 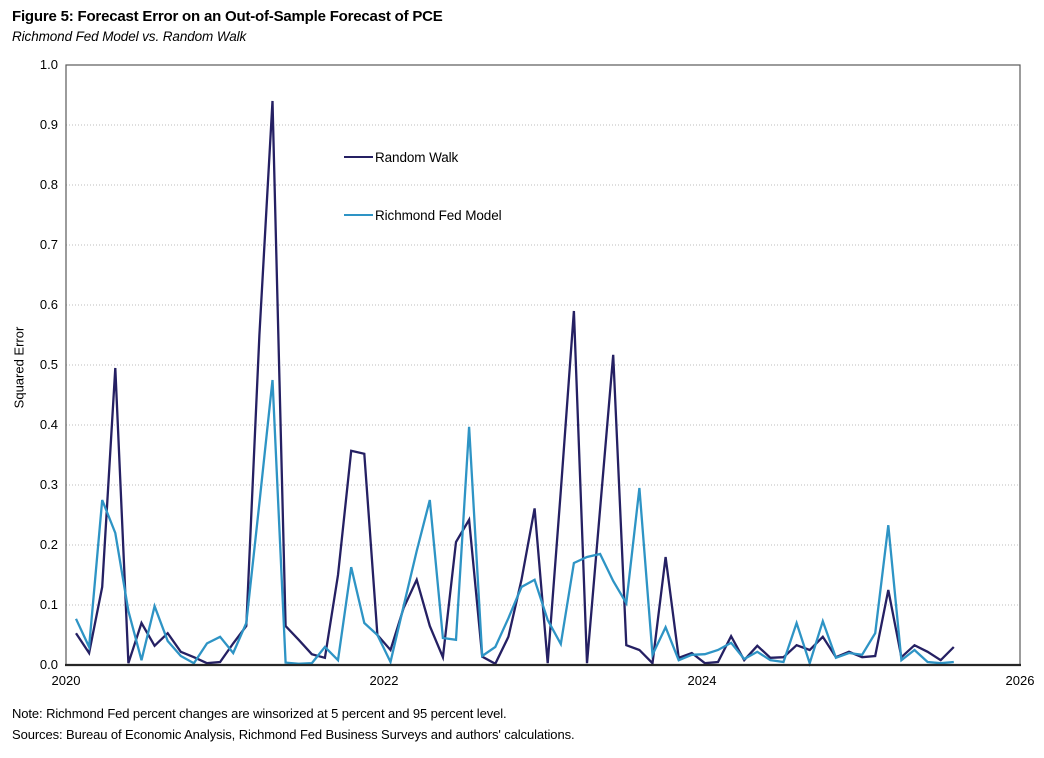 What do you see at coordinates (358, 157) in the screenshot?
I see `random-walk-line-swatch` at bounding box center [358, 157].